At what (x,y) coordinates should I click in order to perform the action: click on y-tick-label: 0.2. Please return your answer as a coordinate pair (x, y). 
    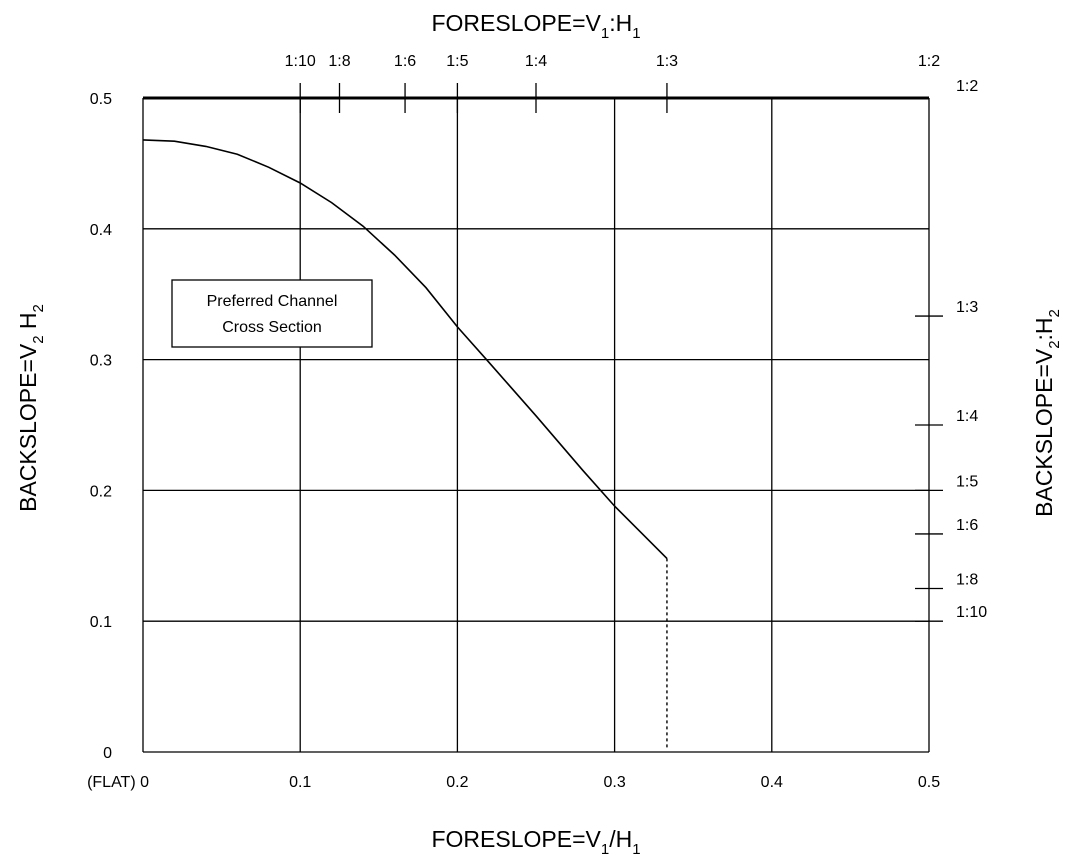
    Looking at the image, I should click on (101, 491).